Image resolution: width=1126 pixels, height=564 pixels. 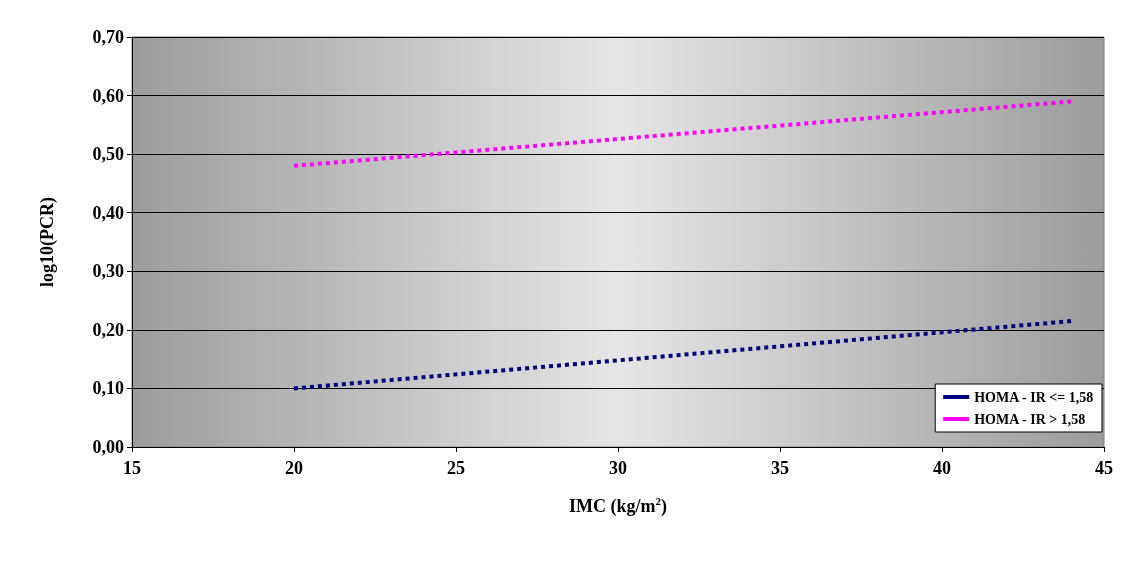 I want to click on y-tick-label: 0,50, so click(x=108, y=154).